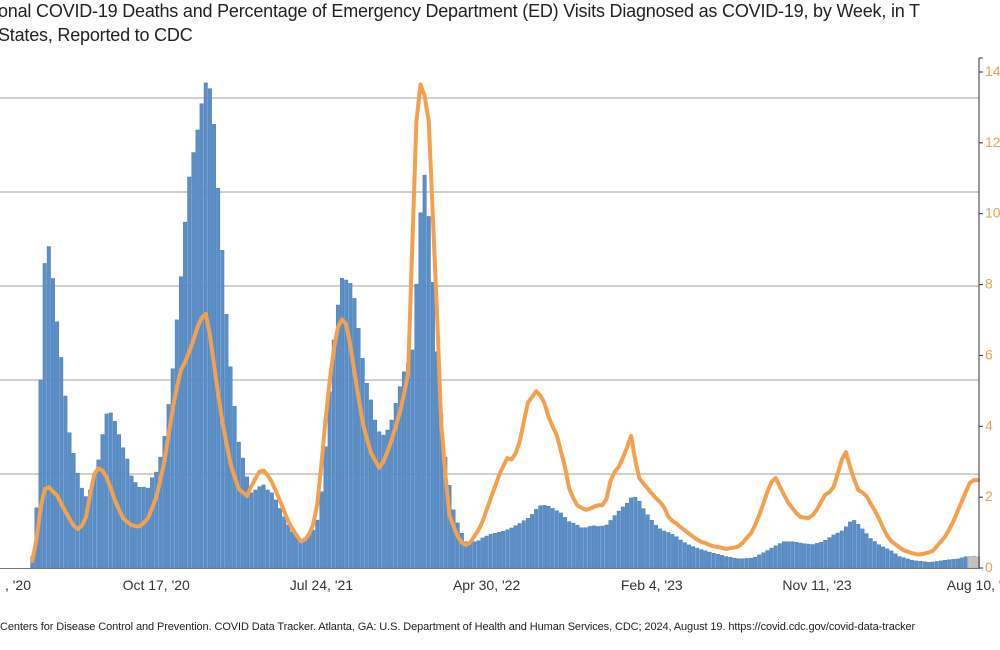 The height and width of the screenshot is (650, 1000). What do you see at coordinates (989, 316) in the screenshot?
I see `right-axis: 0 2 4 6 8 10 12 14` at bounding box center [989, 316].